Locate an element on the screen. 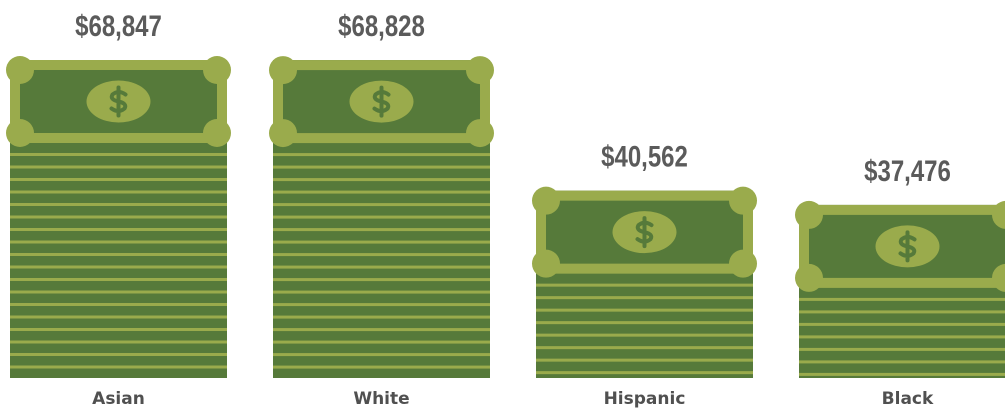  category-label: White is located at coordinates (381, 399).